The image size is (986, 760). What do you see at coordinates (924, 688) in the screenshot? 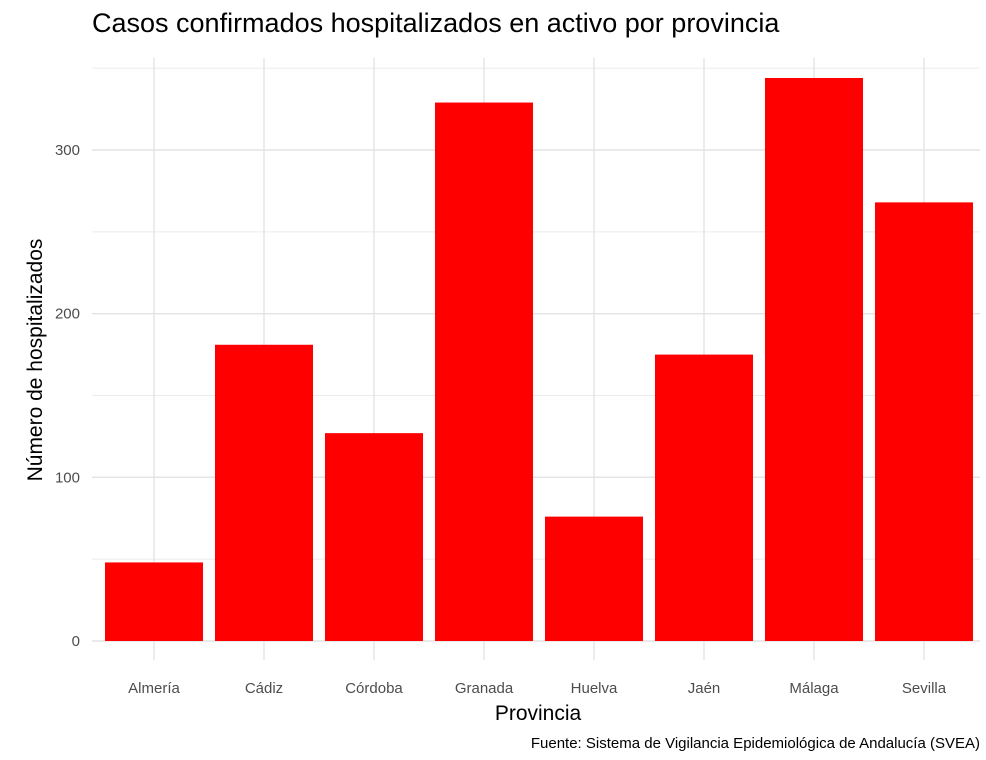
I see `x-tick-label: Sevilla` at bounding box center [924, 688].